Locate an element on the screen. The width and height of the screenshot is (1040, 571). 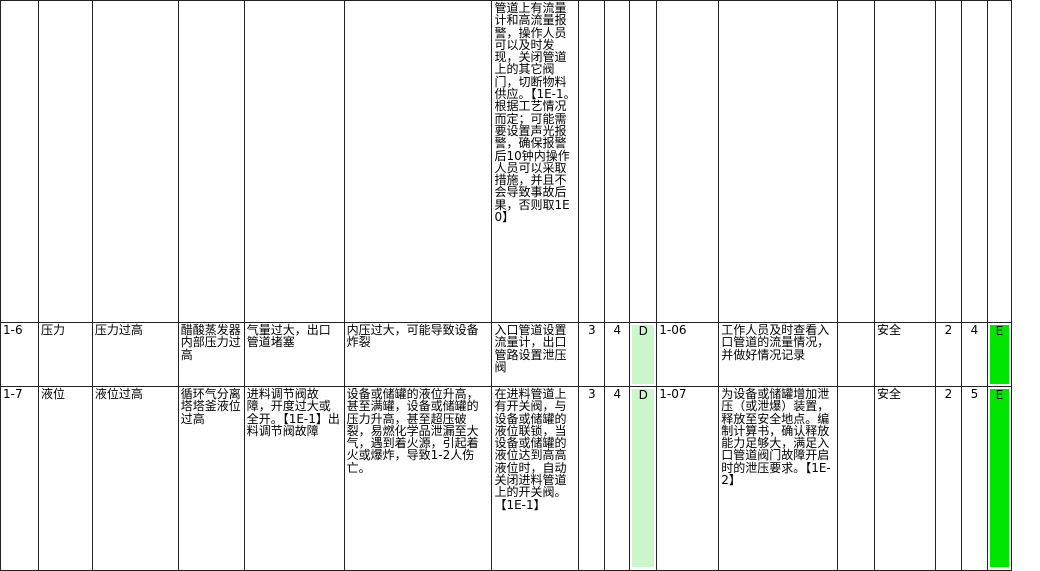
cell-cause: 气量过大，出口管道堵塞 is located at coordinates (294, 354).